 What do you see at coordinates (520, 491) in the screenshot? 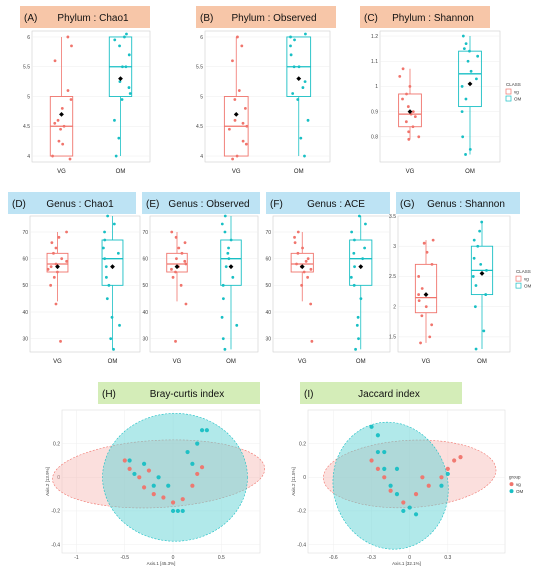
I see `legend-label: OM` at bounding box center [520, 491].